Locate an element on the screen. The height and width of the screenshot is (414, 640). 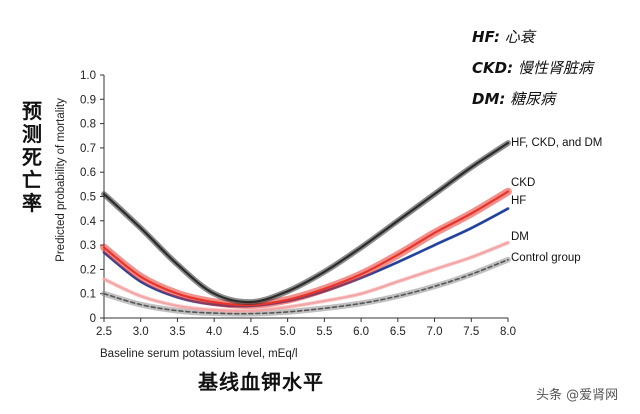
series-end-label: DM is located at coordinates (520, 237).